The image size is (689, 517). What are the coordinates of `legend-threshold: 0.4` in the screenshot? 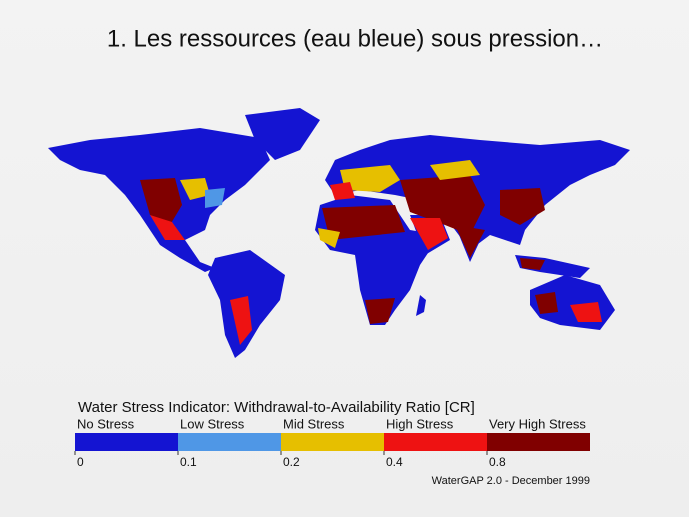 It's located at (394, 462).